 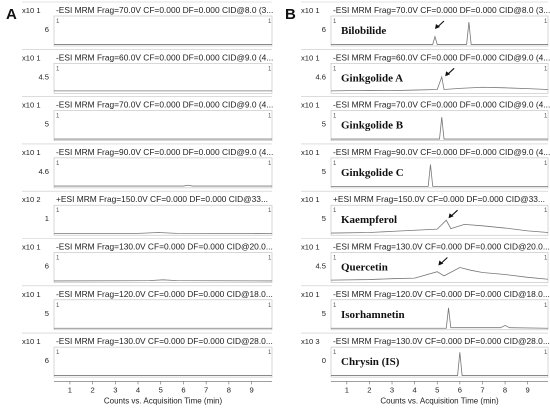 I want to click on compound-label: Kaempferol, so click(x=369, y=220).